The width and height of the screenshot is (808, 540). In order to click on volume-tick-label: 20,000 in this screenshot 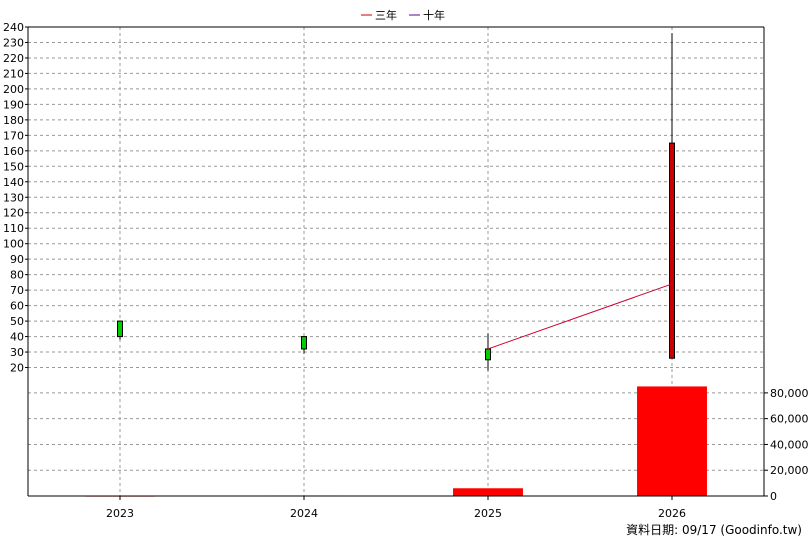, I will do `click(789, 470)`.